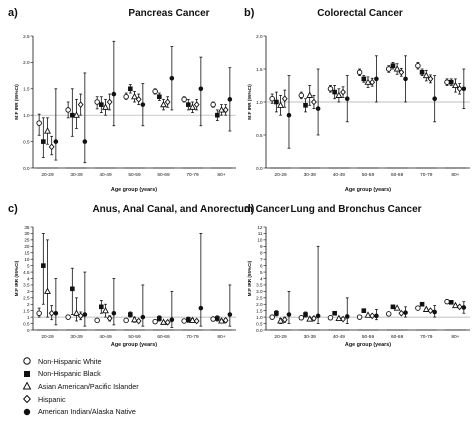  Describe the element at coordinates (260, 227) in the screenshot. I see `y-tick-label: 12` at that location.